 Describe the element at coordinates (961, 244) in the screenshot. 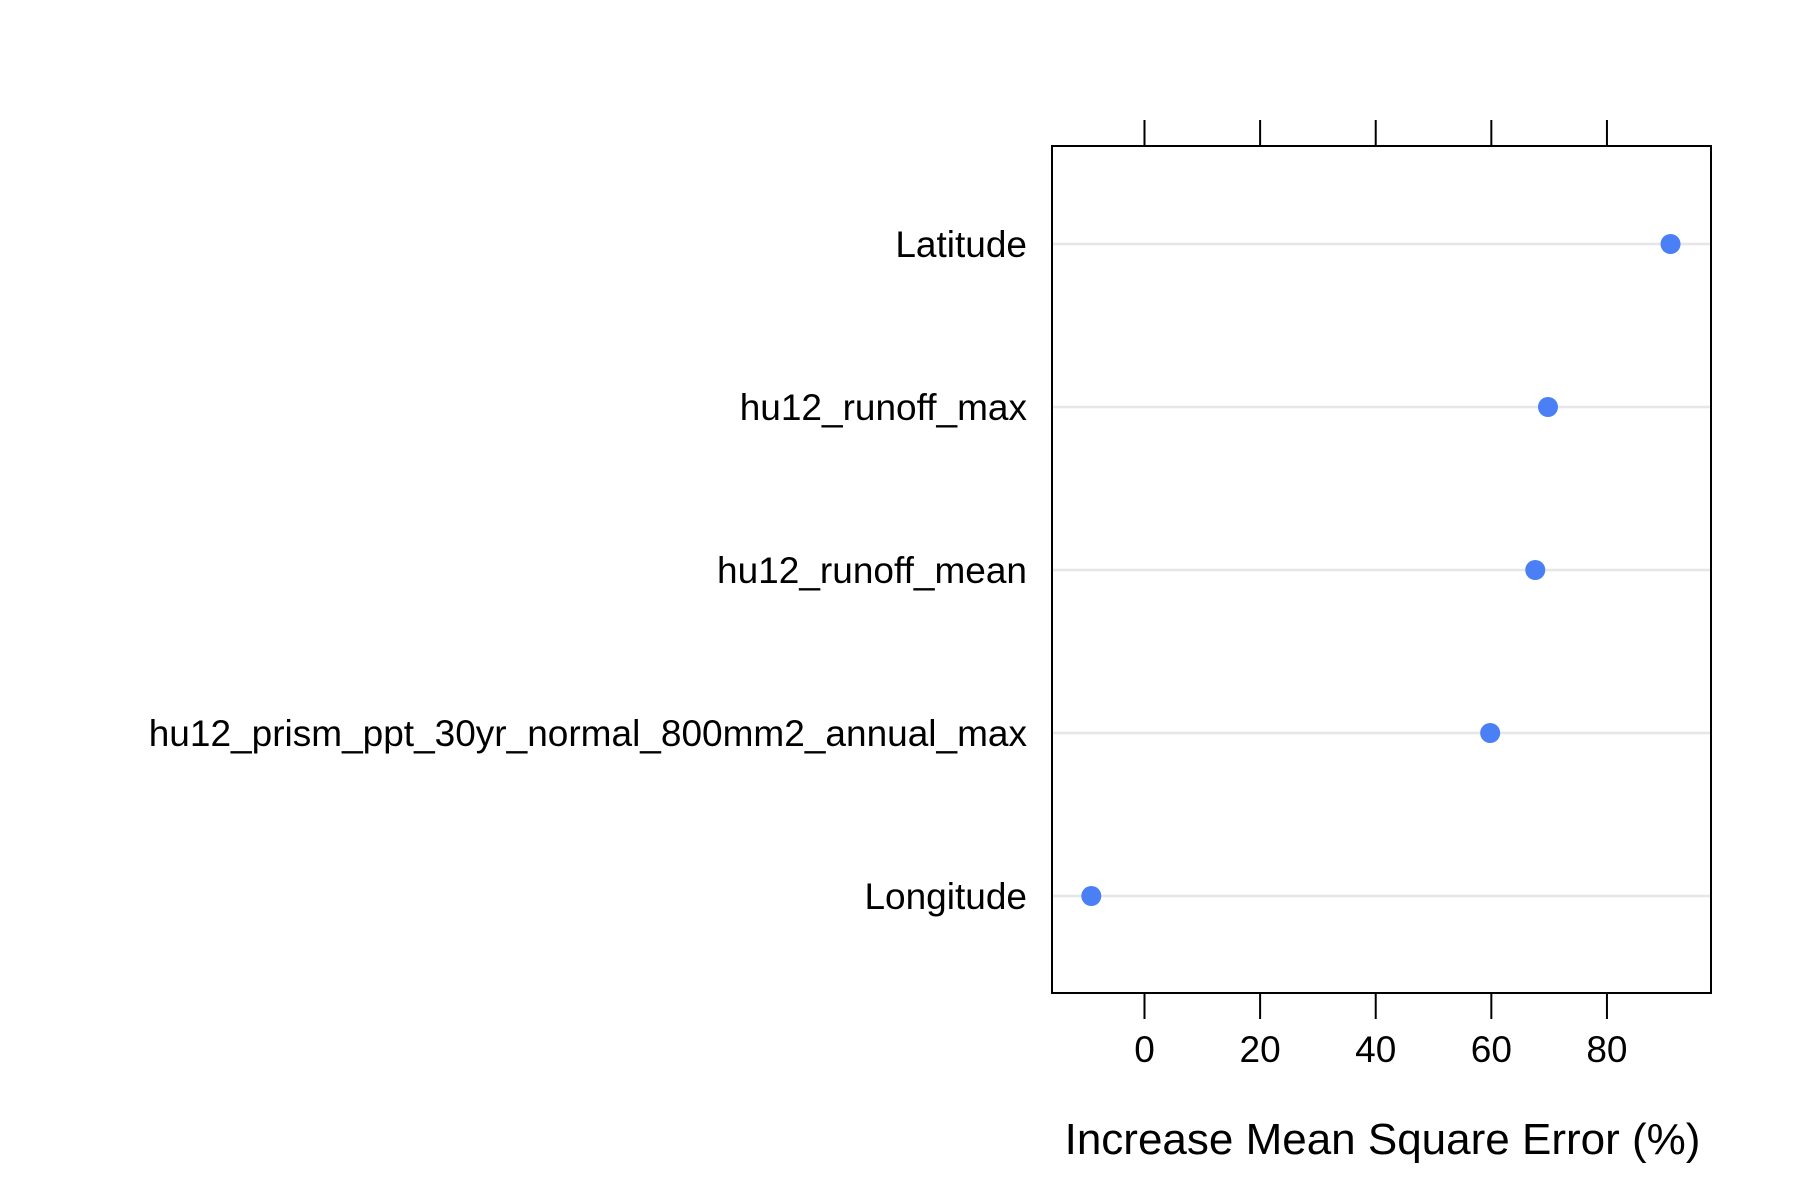

I see `category-label: Latitude` at that location.